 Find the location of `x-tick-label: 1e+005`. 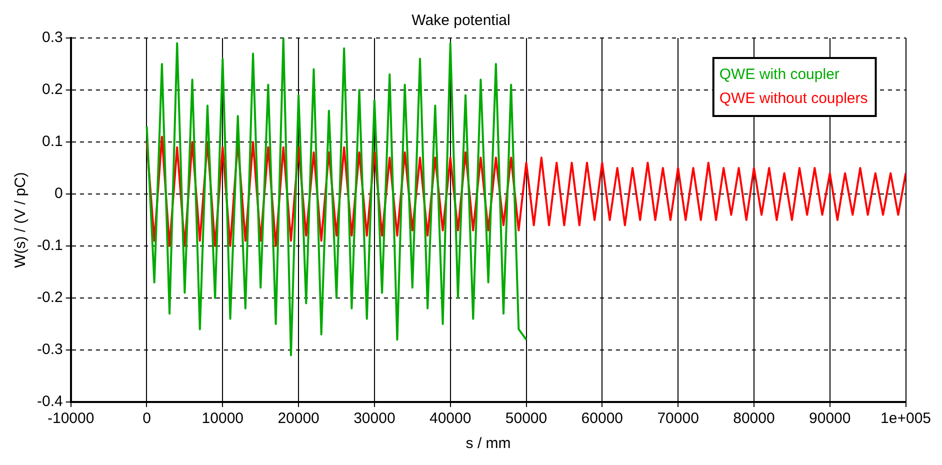

x-tick-label: 1e+005 is located at coordinates (906, 419).